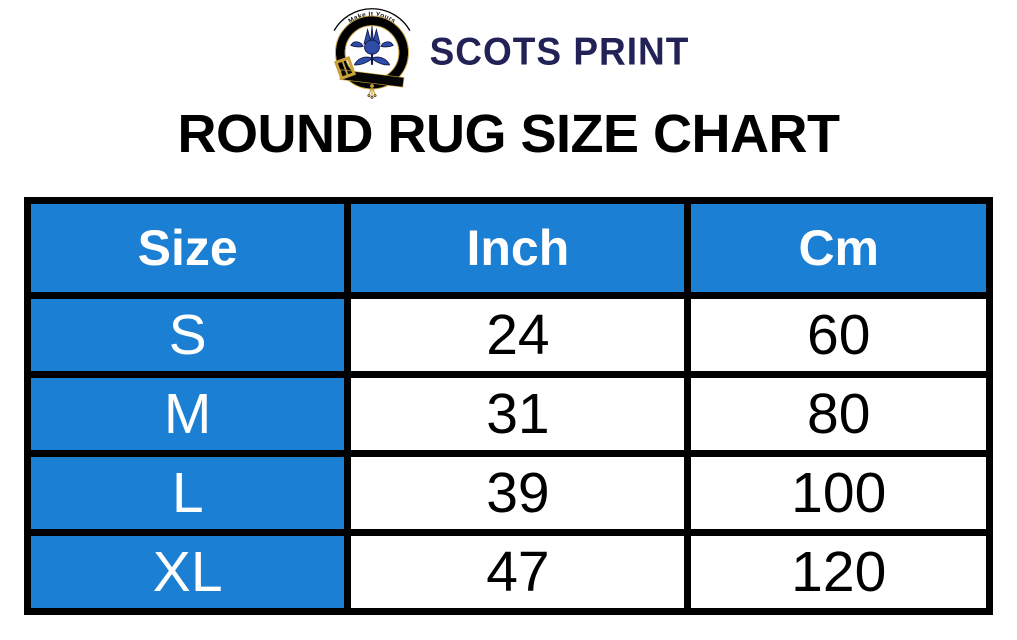 This screenshot has height=640, width=1017. I want to click on clan-badge-icon: Make It Yours, so click(372, 53).